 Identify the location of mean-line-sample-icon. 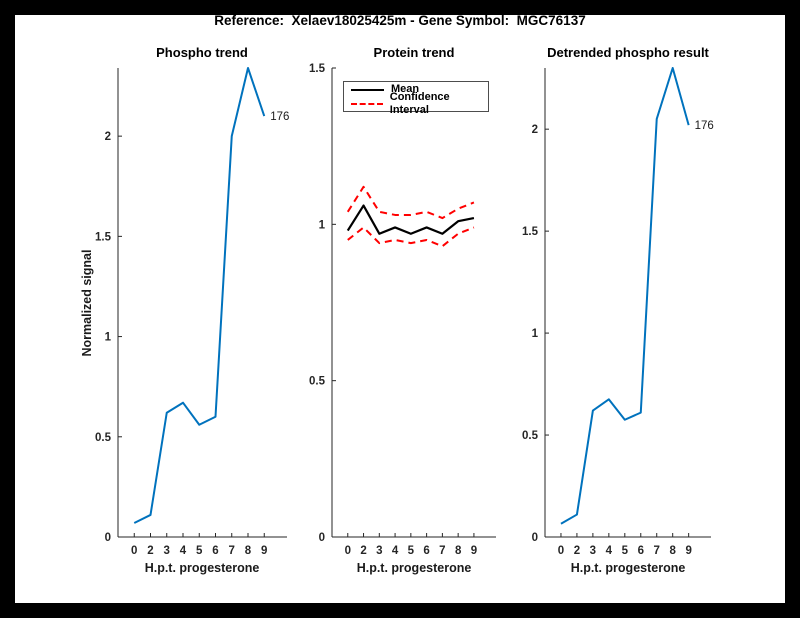
(367, 89).